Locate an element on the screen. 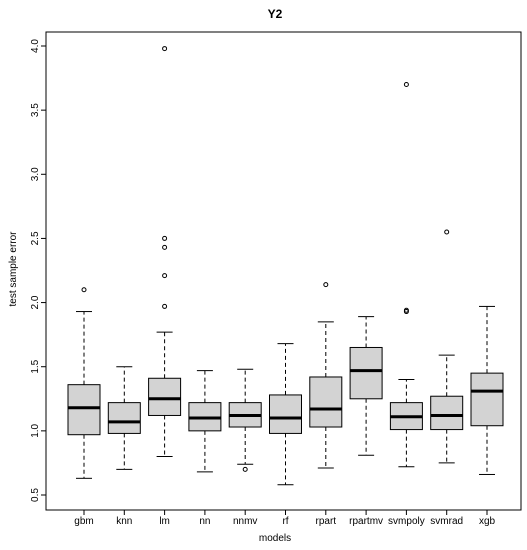  y-tick-label: 1.5 is located at coordinates (35, 366).